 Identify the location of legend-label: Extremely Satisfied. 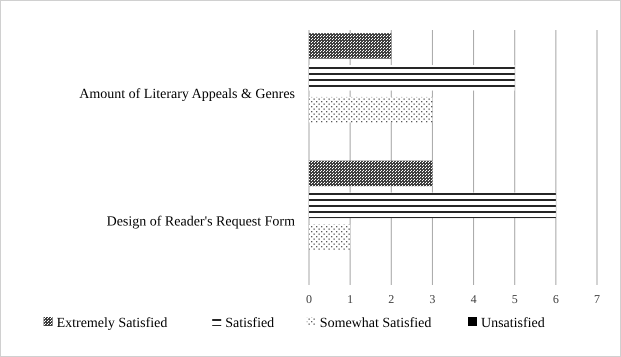
(112, 323).